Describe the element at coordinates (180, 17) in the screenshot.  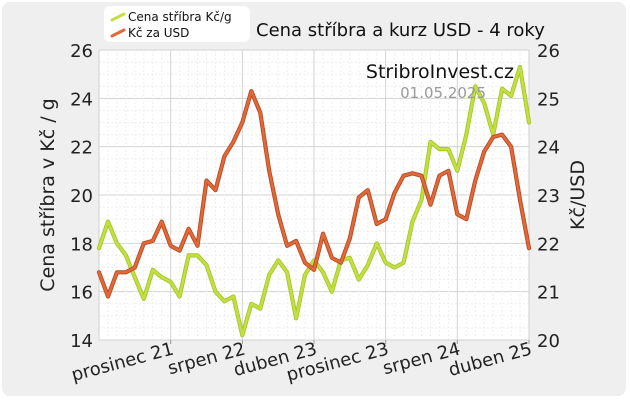
I see `legend-label: Cena stříbra Kč/g` at that location.